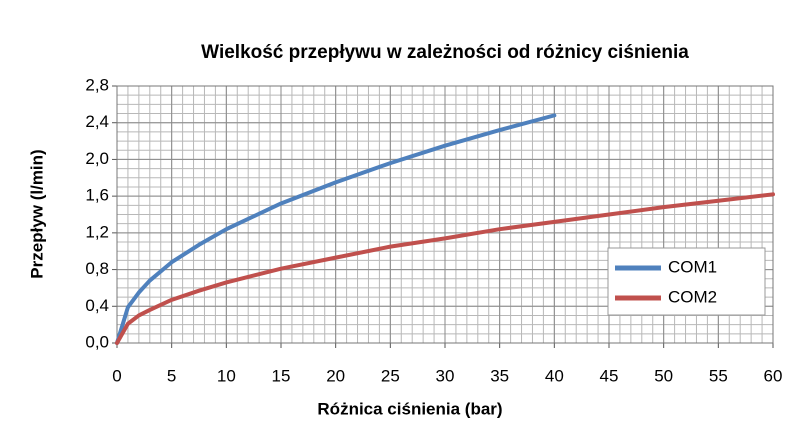 Image resolution: width=800 pixels, height=433 pixels. Describe the element at coordinates (409, 408) in the screenshot. I see `x-axis-label: Różnica ciśnienia (bar)` at that location.